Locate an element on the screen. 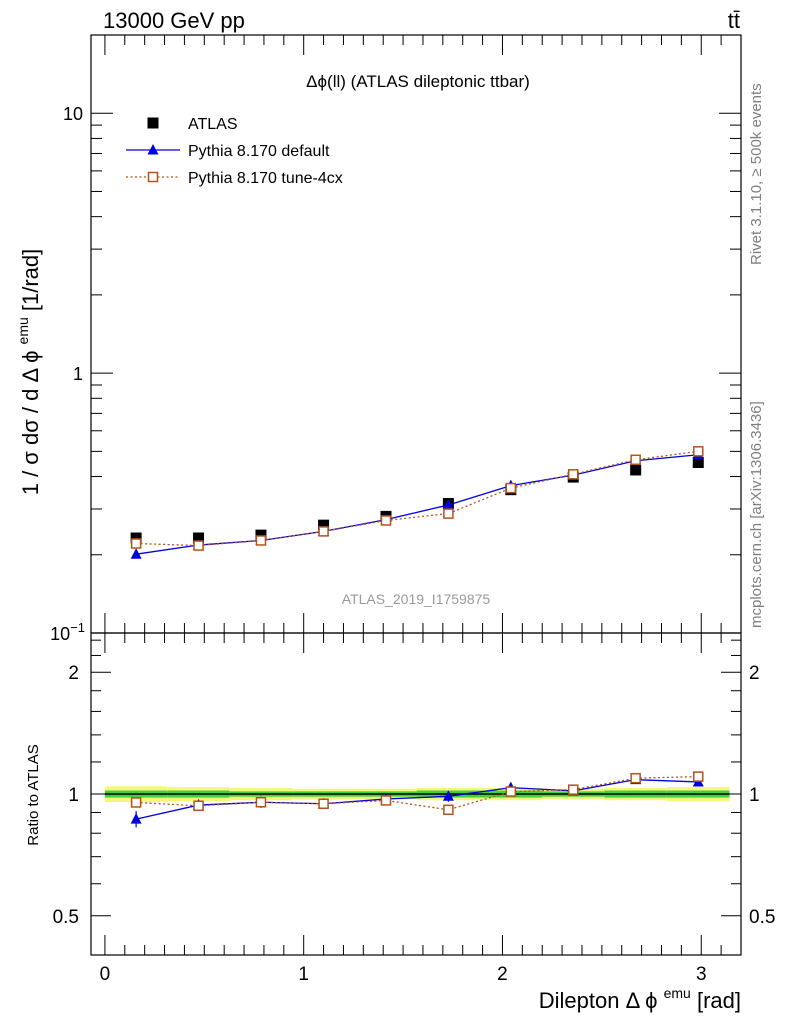 The width and height of the screenshot is (786, 1024). analysis-watermark: ATLAS_2019_I1759875 is located at coordinates (416, 599).